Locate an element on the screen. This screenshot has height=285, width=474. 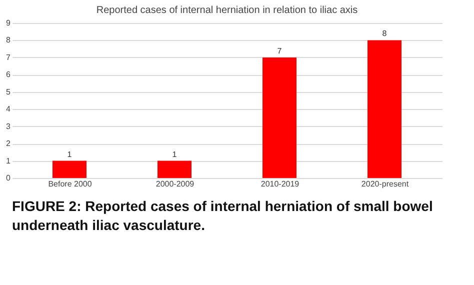
x-tick-label: Before 2000 is located at coordinates (70, 184).